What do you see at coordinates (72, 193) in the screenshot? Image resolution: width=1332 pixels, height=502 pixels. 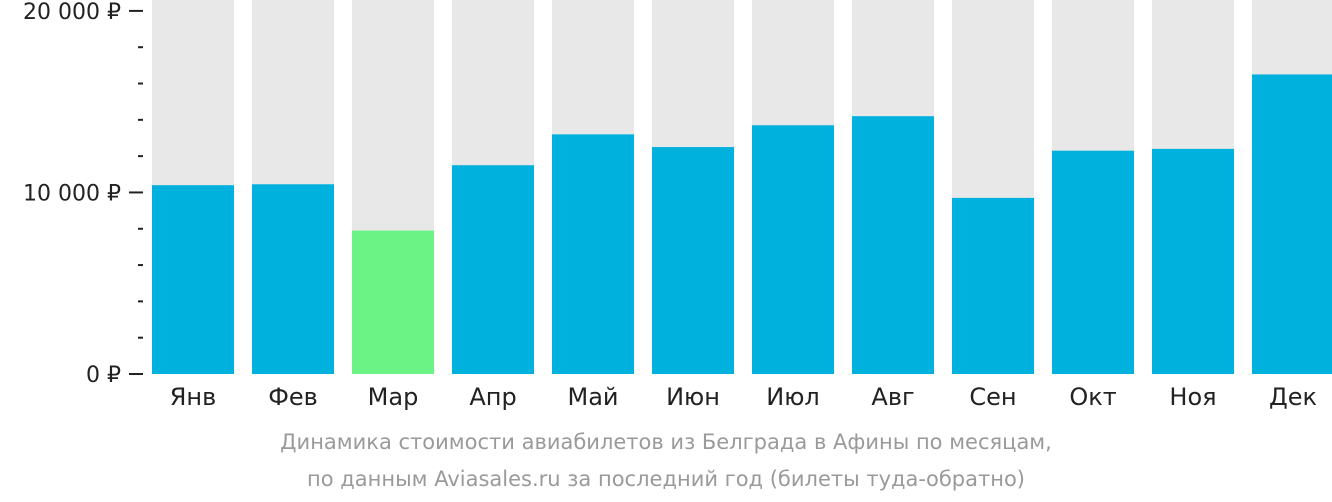 I see `y-tick-label-1: 10 000 ₽` at bounding box center [72, 193].